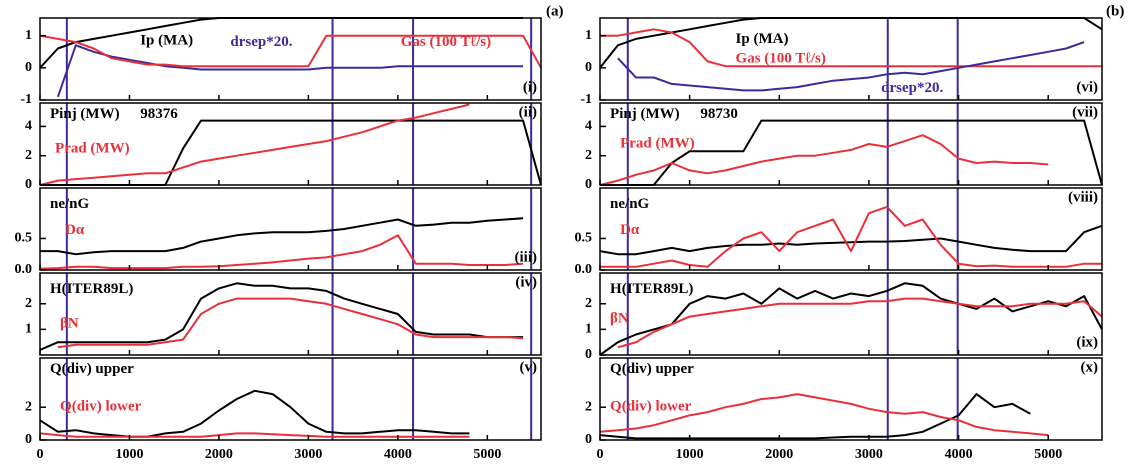 Image resolution: width=1143 pixels, height=471 pixels. What do you see at coordinates (528, 112) in the screenshot?
I see `panel-label: (ii)` at bounding box center [528, 112].